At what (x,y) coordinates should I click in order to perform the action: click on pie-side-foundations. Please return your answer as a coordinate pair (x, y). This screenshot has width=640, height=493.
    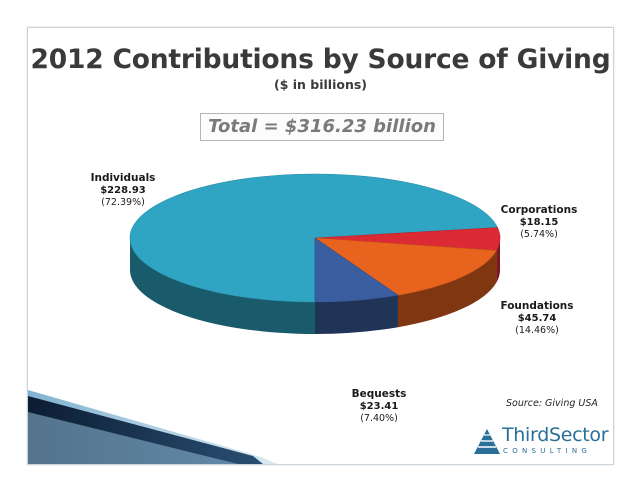
    Looking at the image, I should click on (447, 289).